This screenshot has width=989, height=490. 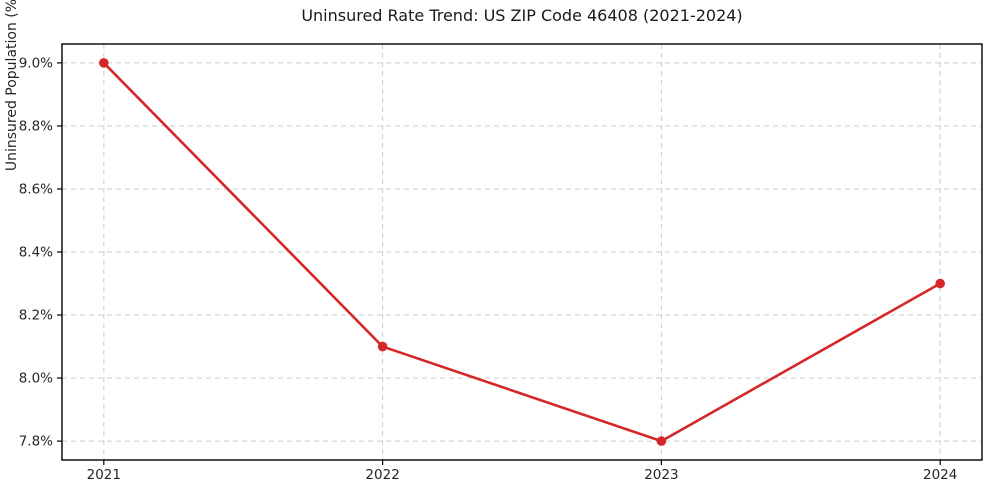 What do you see at coordinates (382, 475) in the screenshot?
I see `x-tick-label: 2022` at bounding box center [382, 475].